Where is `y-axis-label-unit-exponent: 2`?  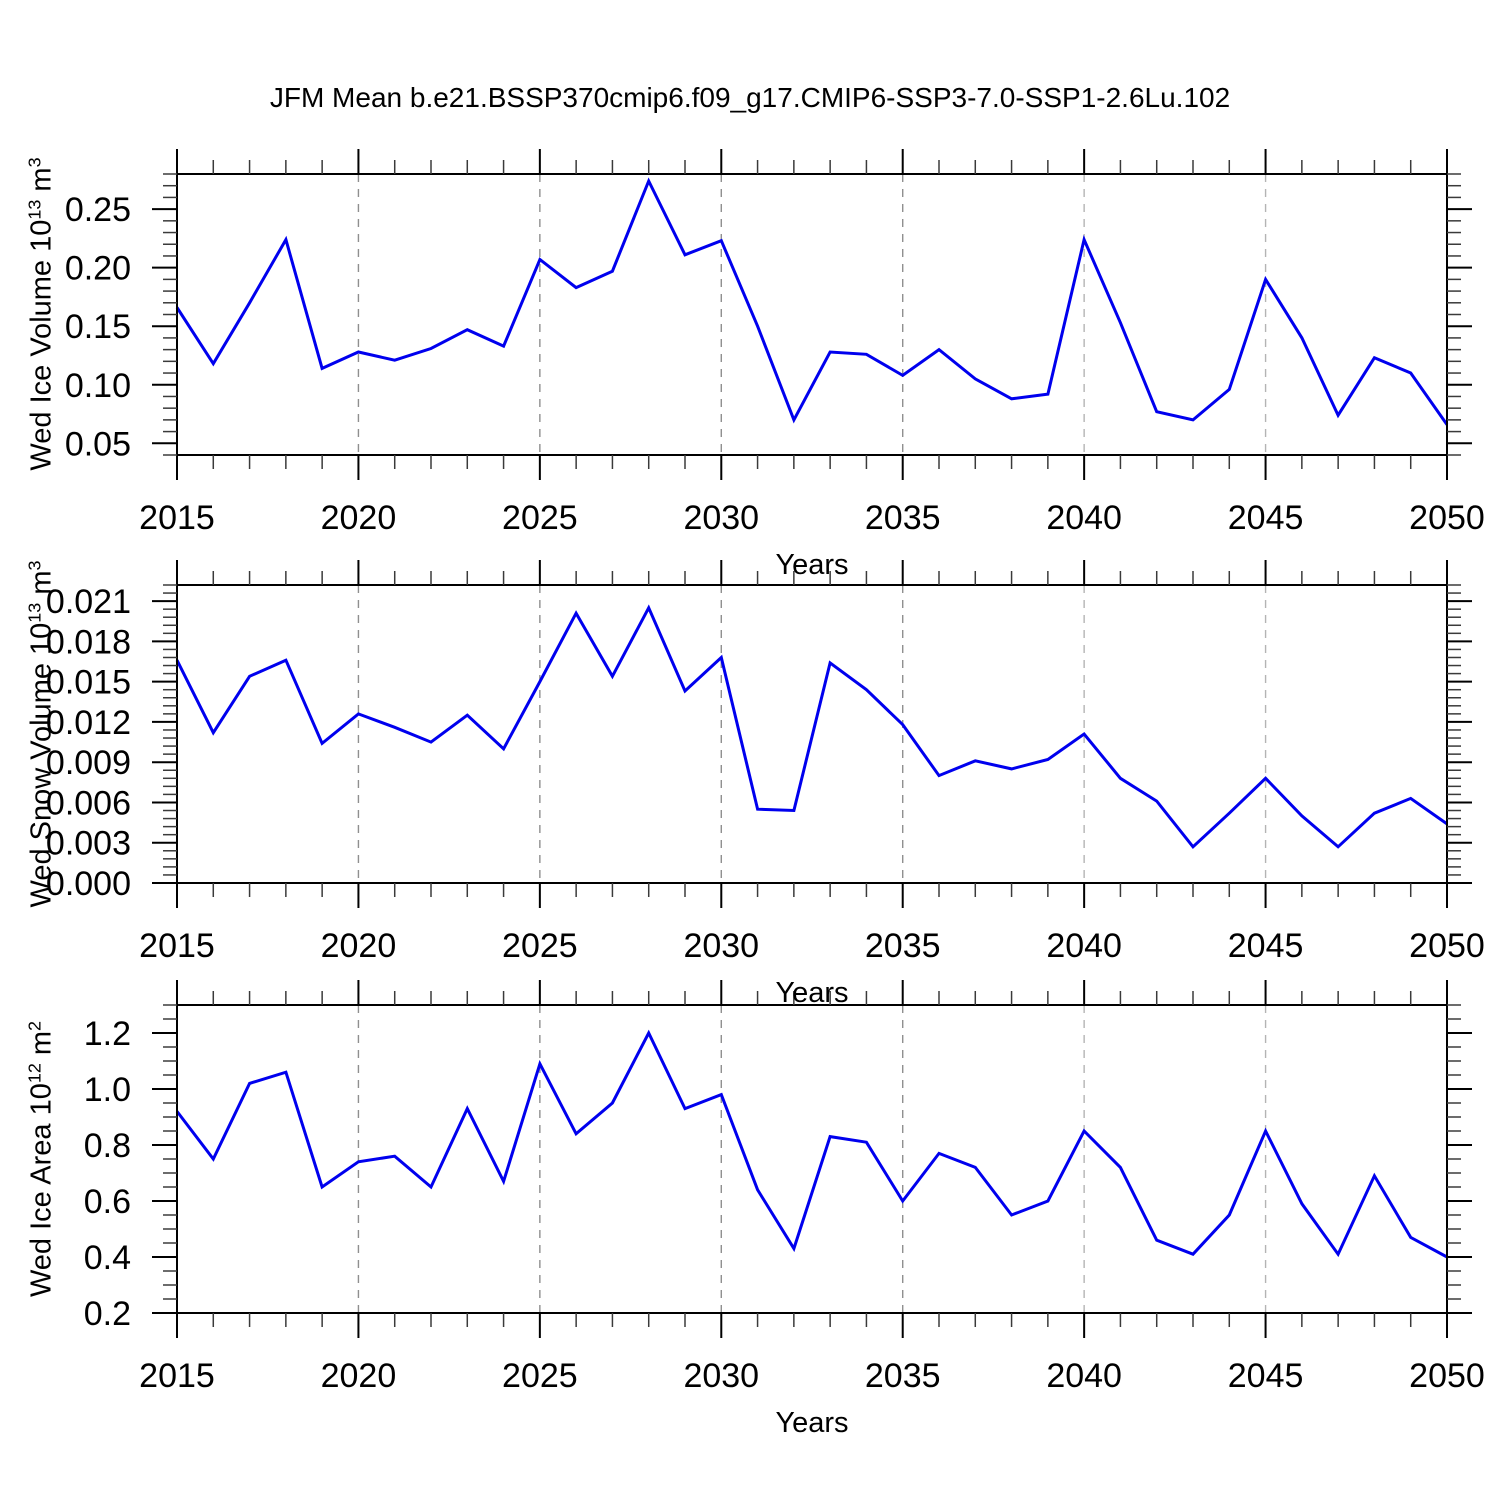
y-axis-label-unit-exponent: 2 is located at coordinates (34, 1025).